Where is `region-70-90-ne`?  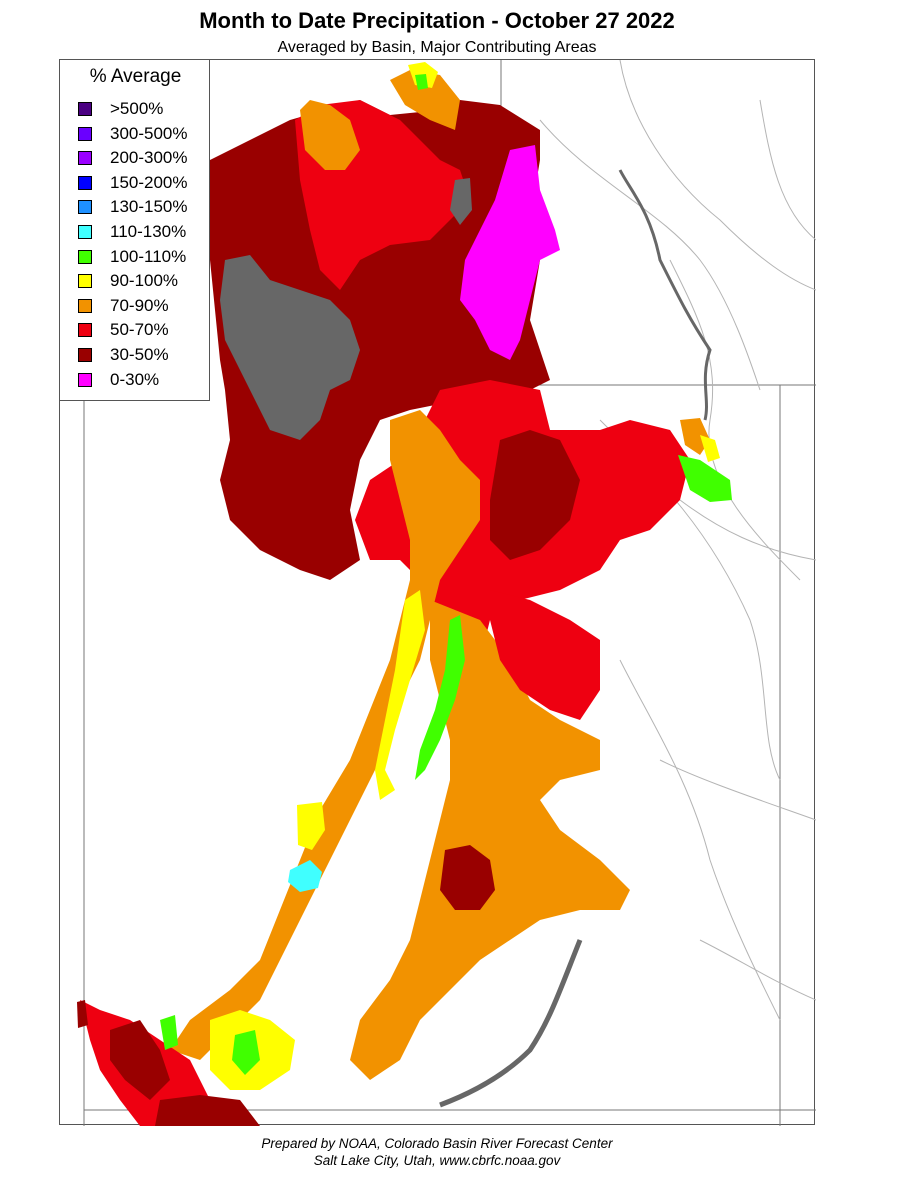
region-70-90-ne is located at coordinates (695, 436).